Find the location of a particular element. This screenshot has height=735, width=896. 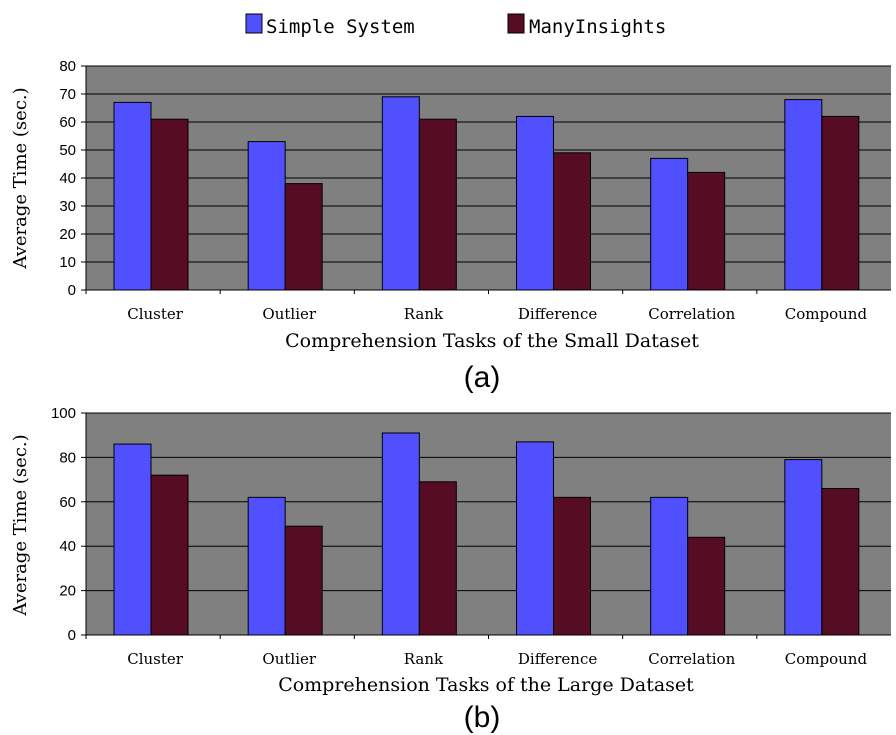

legend: Simple System ManyInsights is located at coordinates (455, 25).